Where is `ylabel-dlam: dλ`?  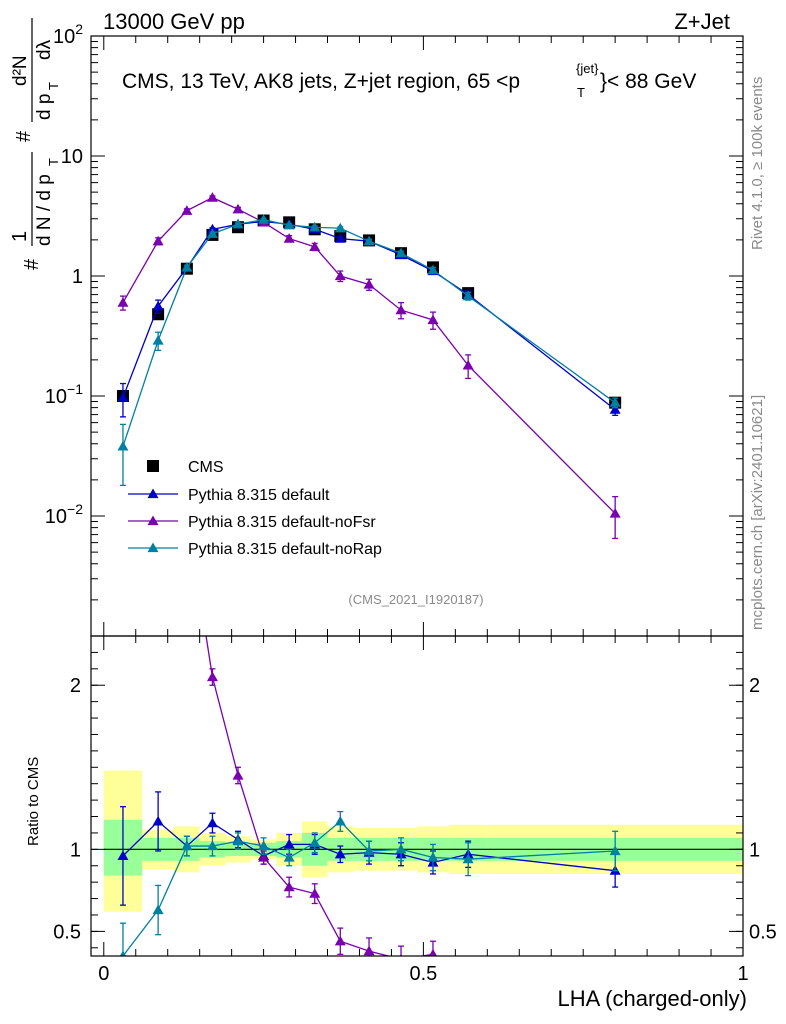
ylabel-dlam: dλ is located at coordinates (44, 49).